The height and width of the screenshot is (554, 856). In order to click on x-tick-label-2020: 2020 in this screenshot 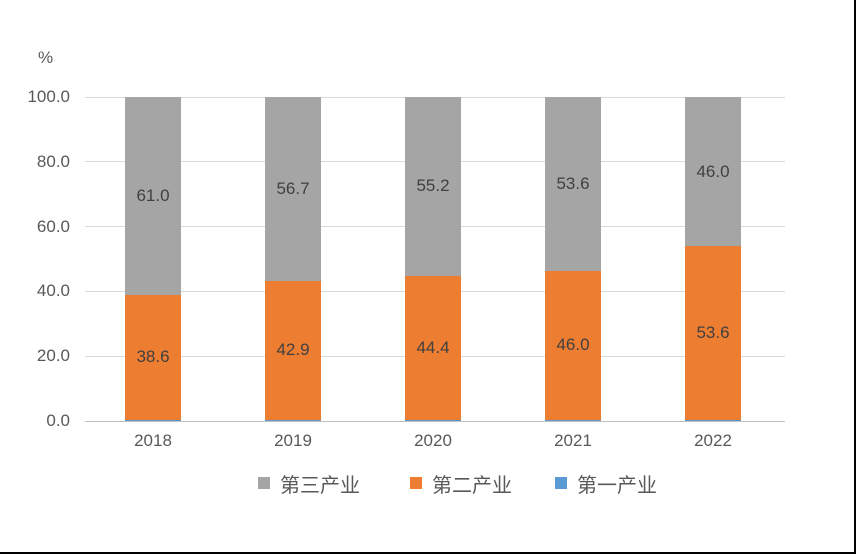, I will do `click(433, 440)`.